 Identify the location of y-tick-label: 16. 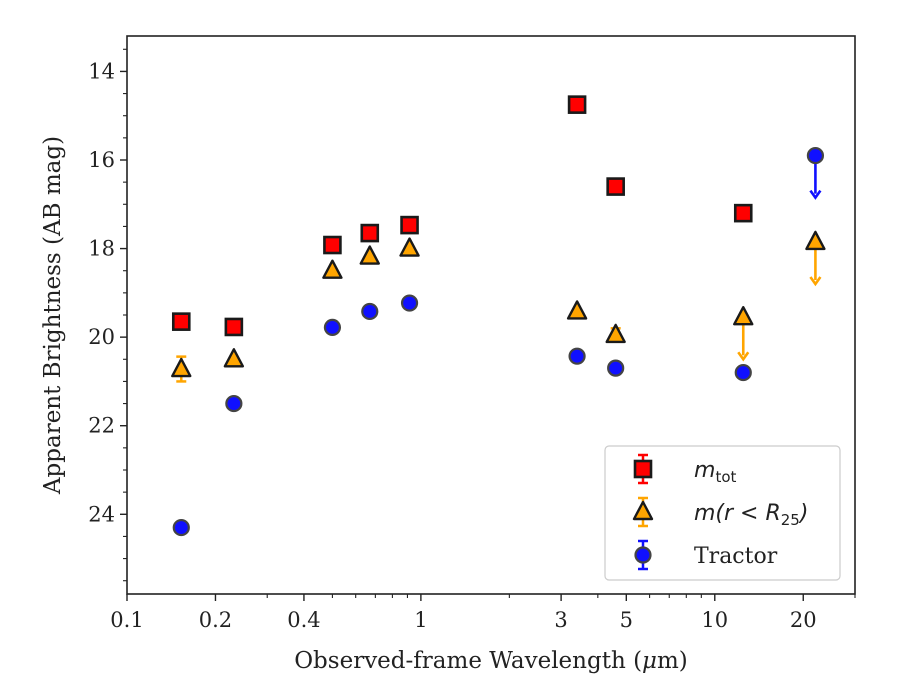
(101, 160).